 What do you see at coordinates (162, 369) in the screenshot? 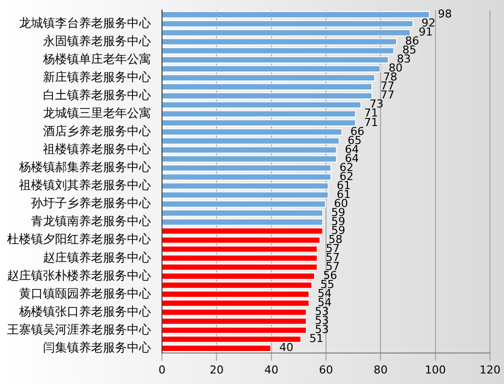
I see `x-tick-label: 0` at bounding box center [162, 369].